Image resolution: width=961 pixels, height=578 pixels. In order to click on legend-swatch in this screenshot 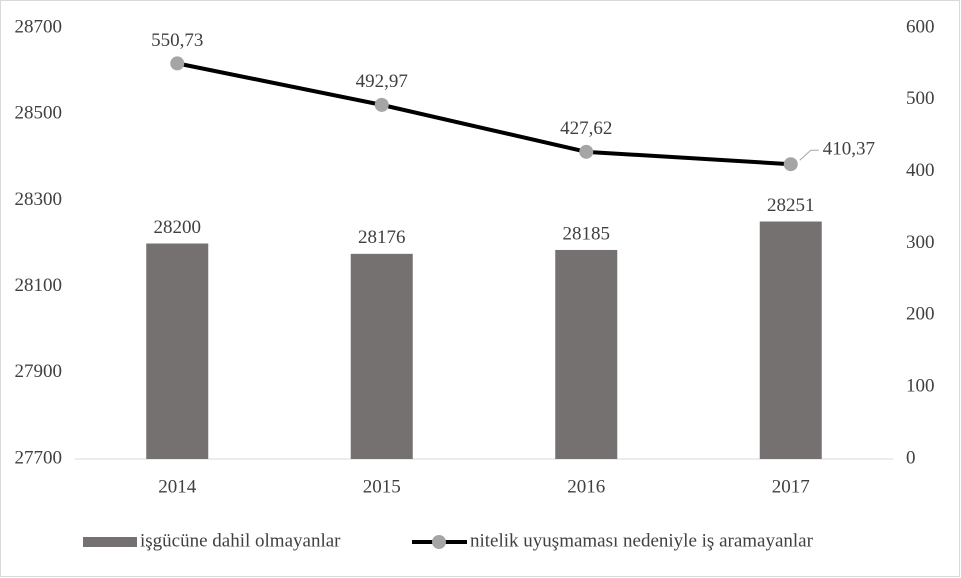, I will do `click(110, 542)`.